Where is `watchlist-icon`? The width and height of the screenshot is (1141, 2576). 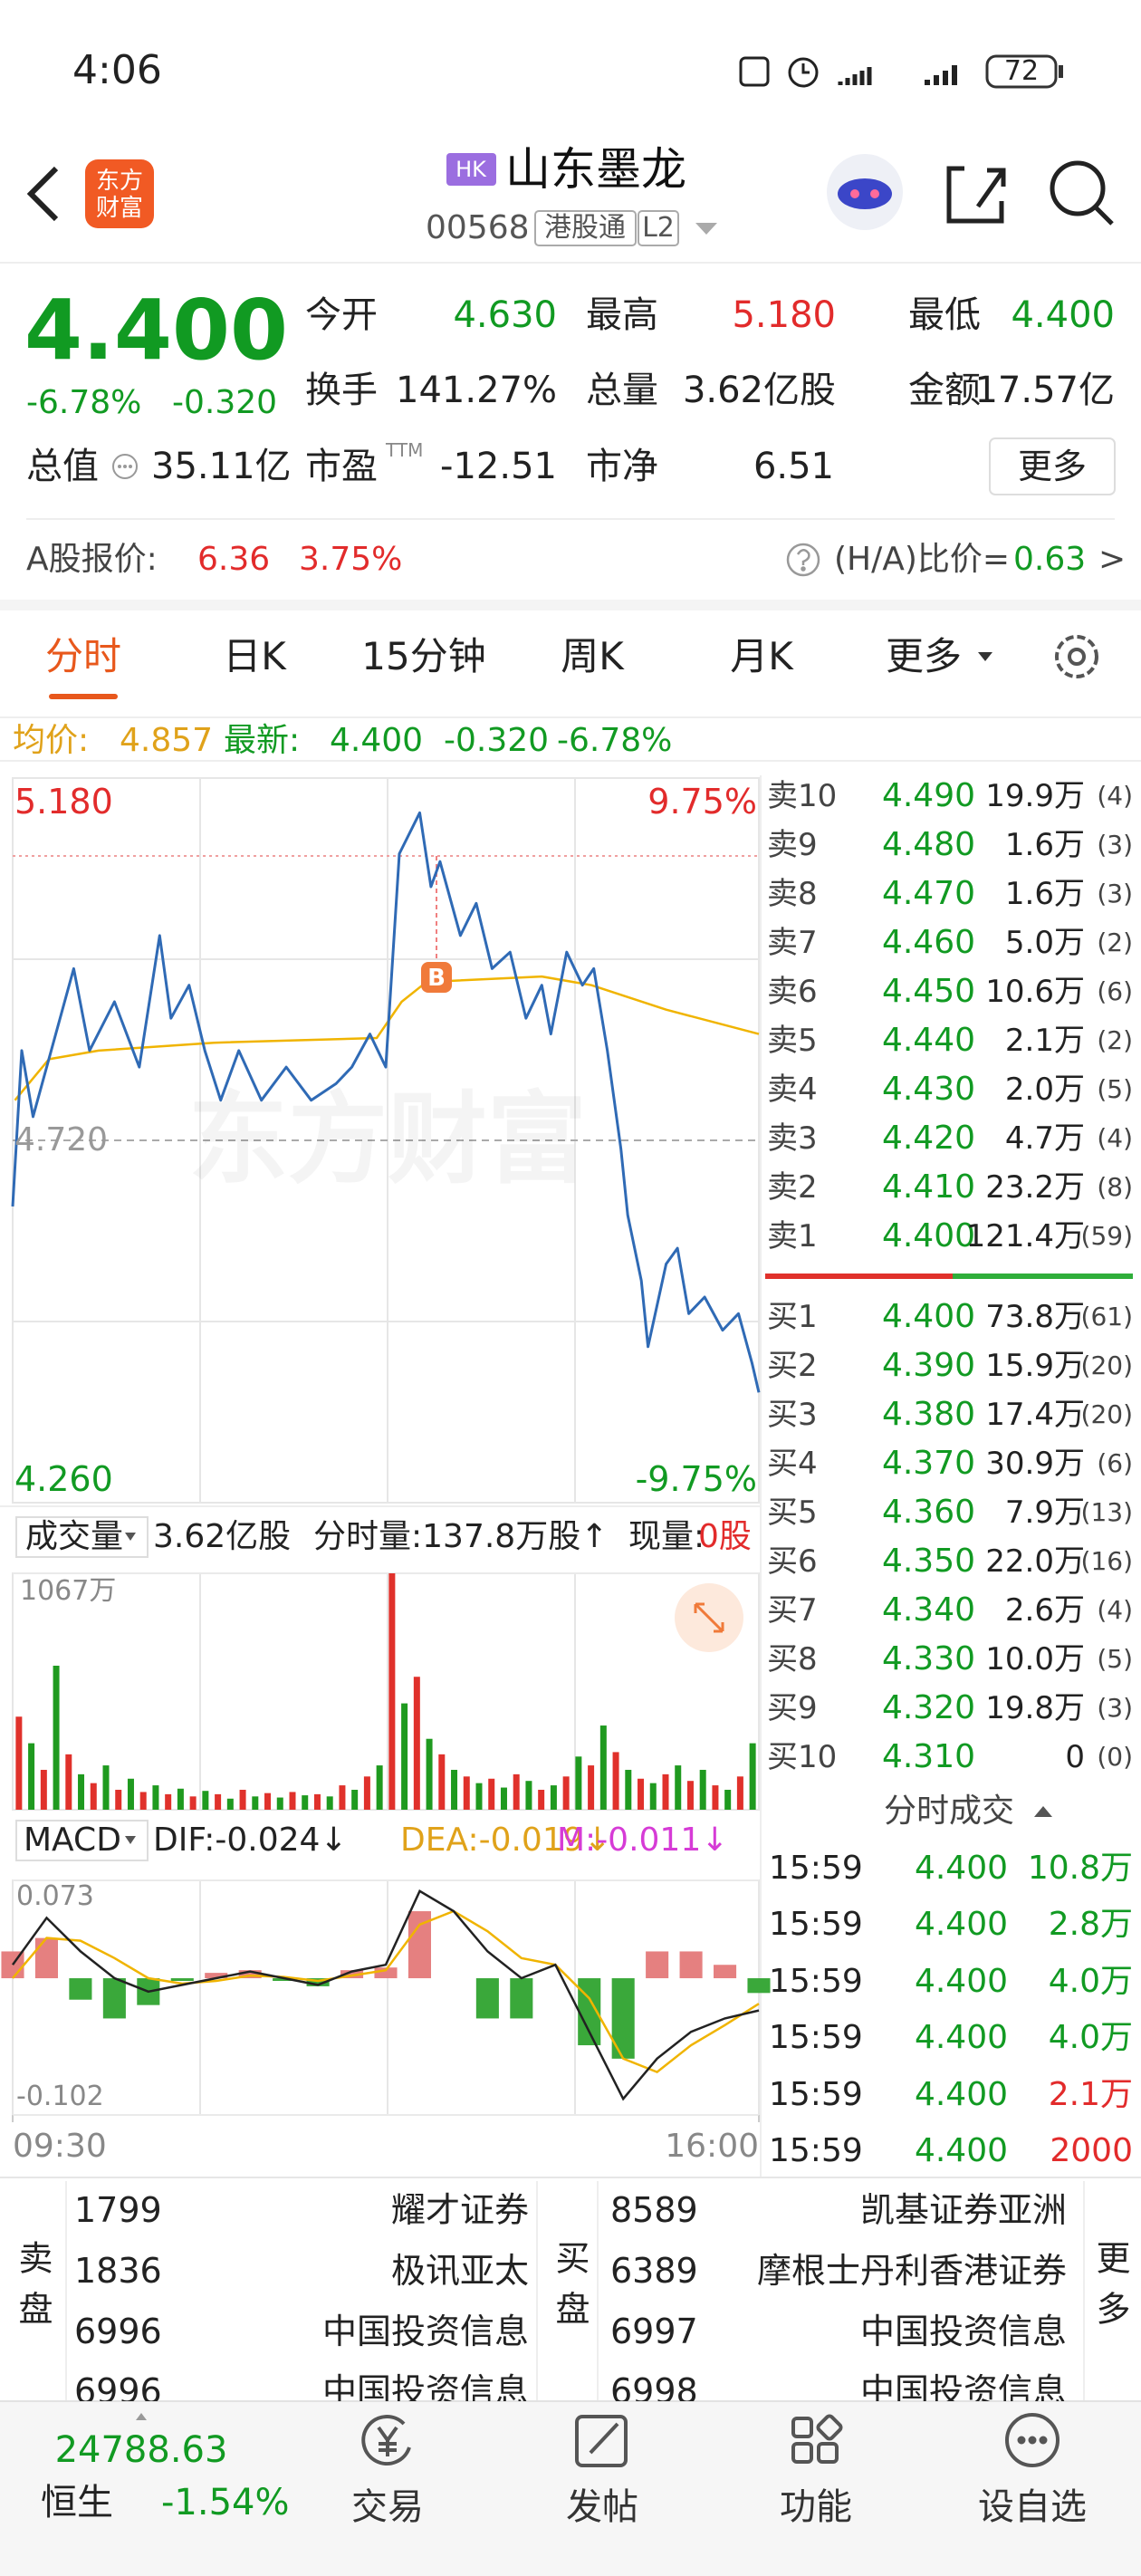 watchlist-icon is located at coordinates (1032, 2440).